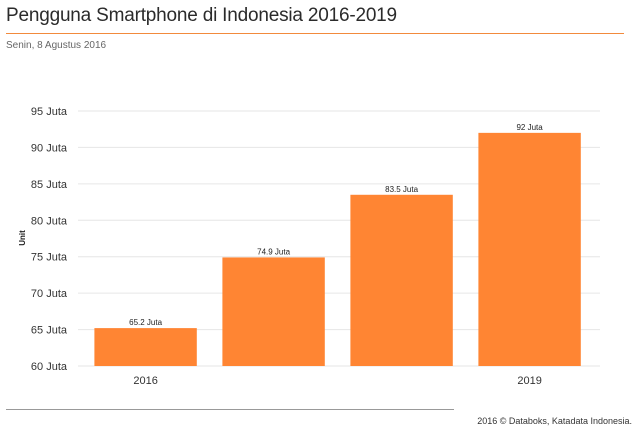 This screenshot has width=640, height=430. I want to click on bar-value-label: 83.5 Juta, so click(401, 189).